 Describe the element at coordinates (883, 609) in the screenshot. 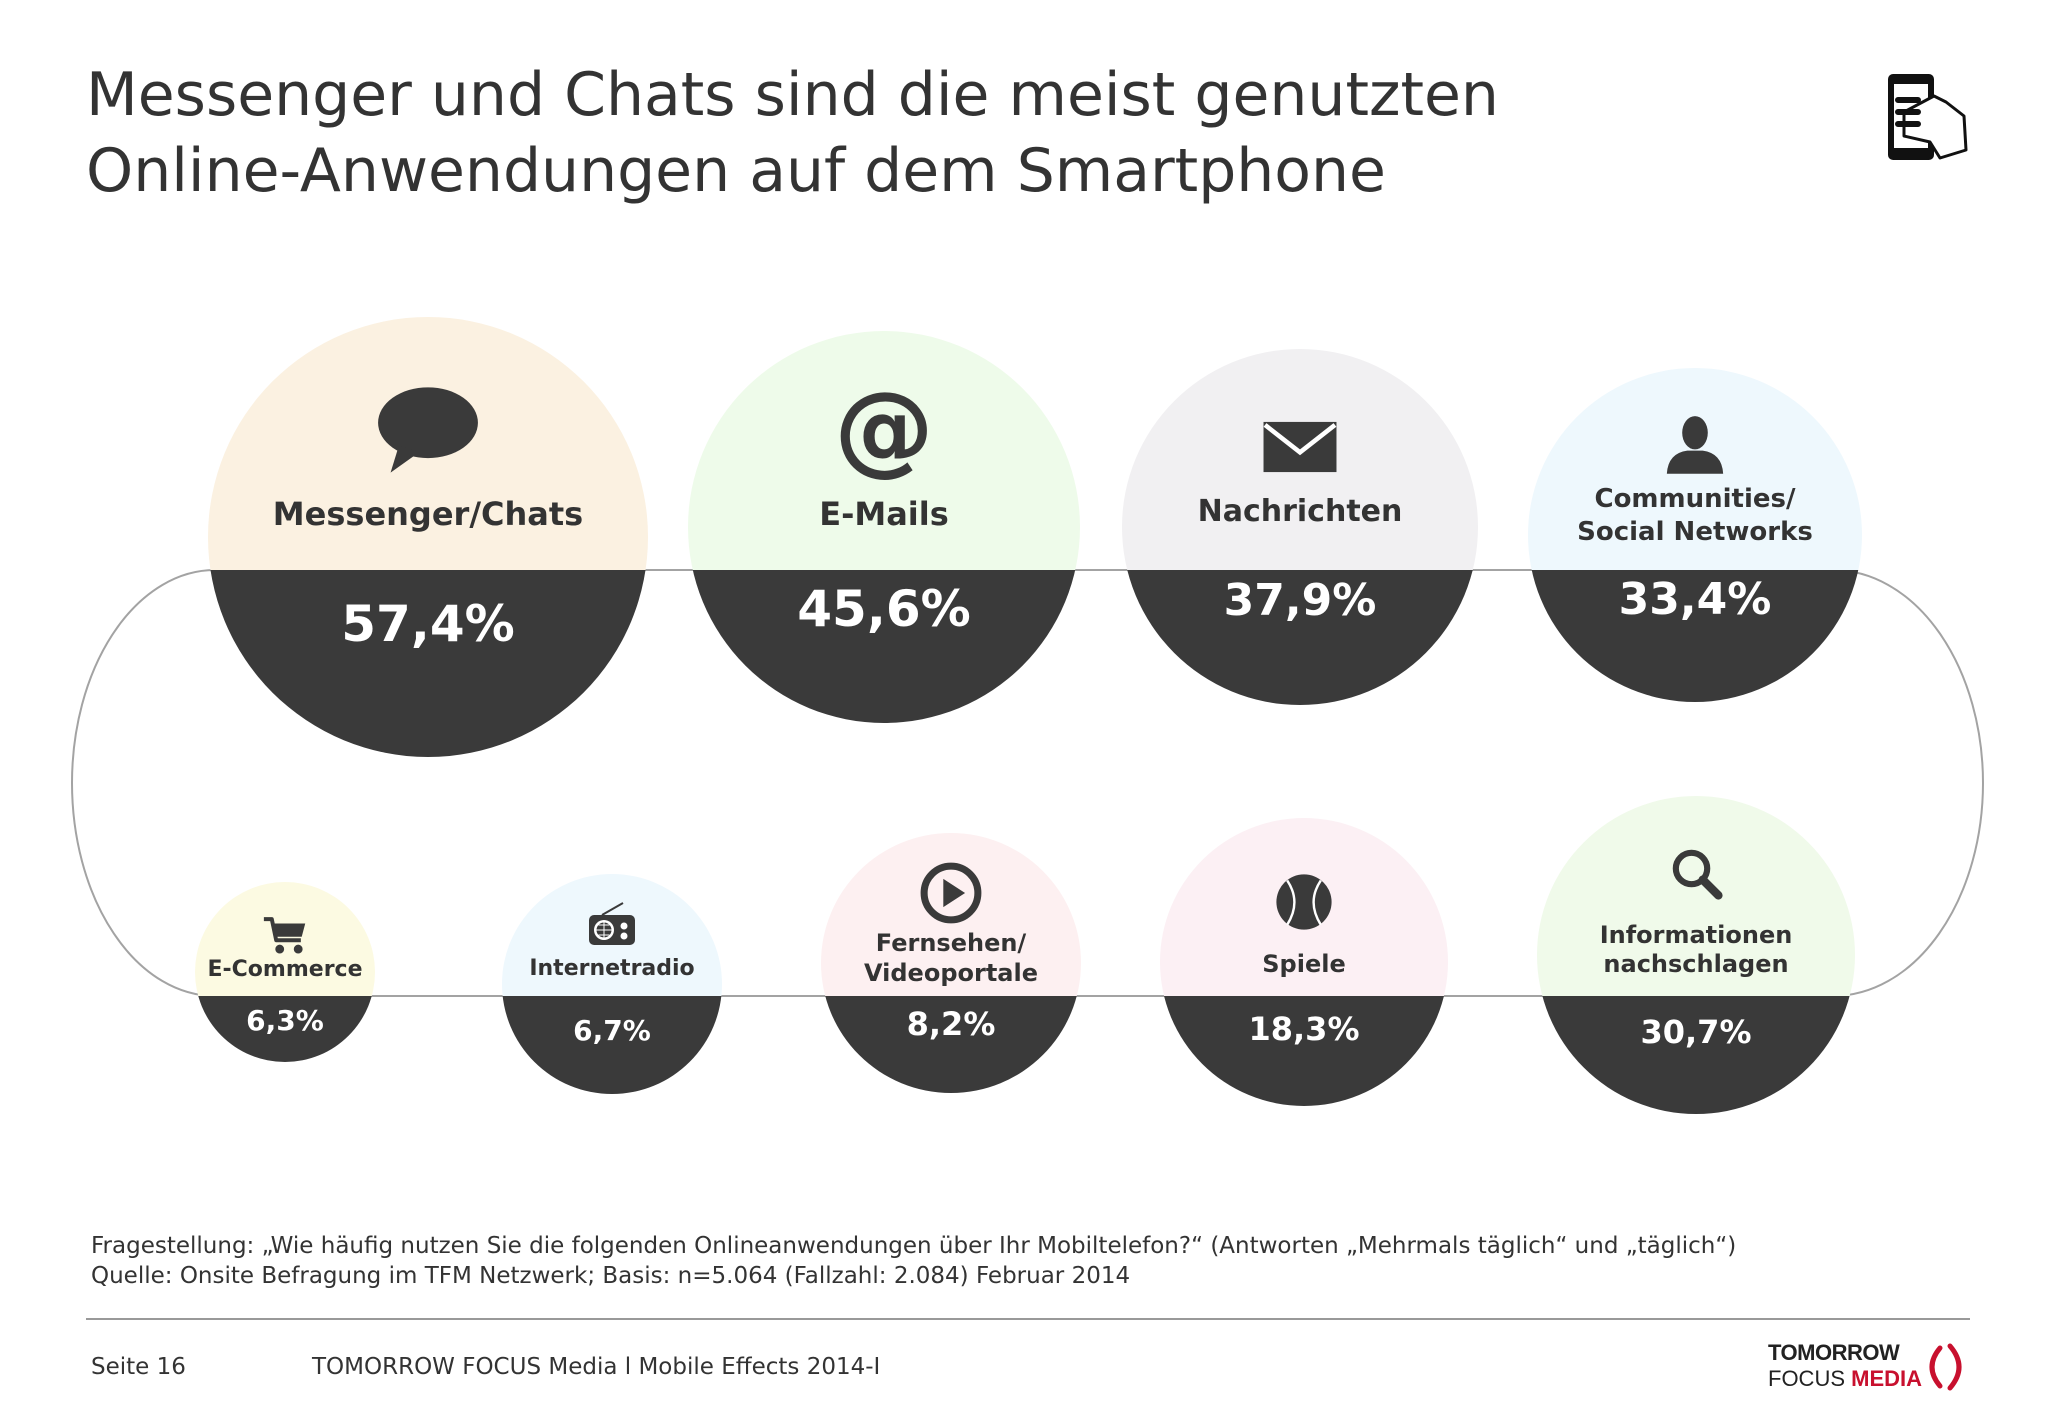

I see `value-label-2: 45,6%` at that location.